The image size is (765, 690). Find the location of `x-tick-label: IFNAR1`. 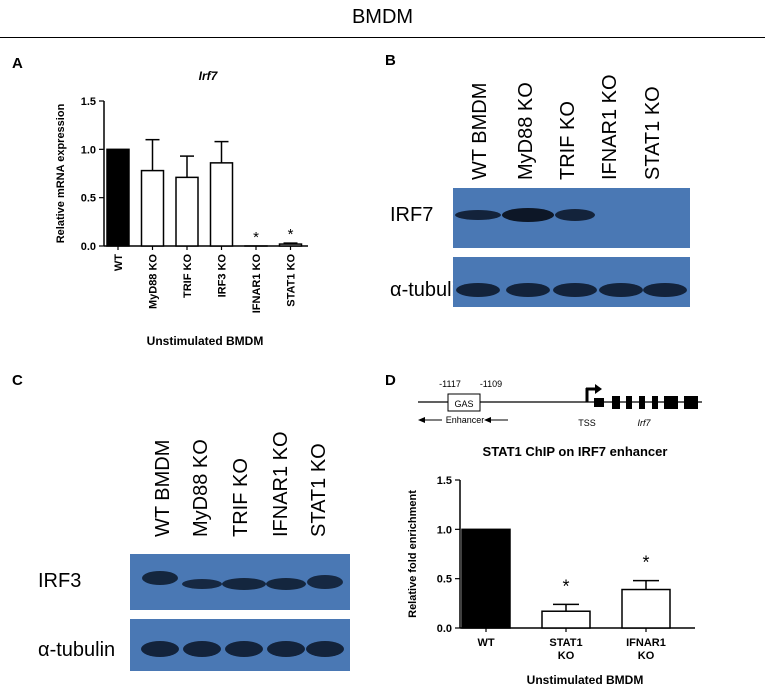

x-tick-label: IFNAR1 is located at coordinates (646, 643).